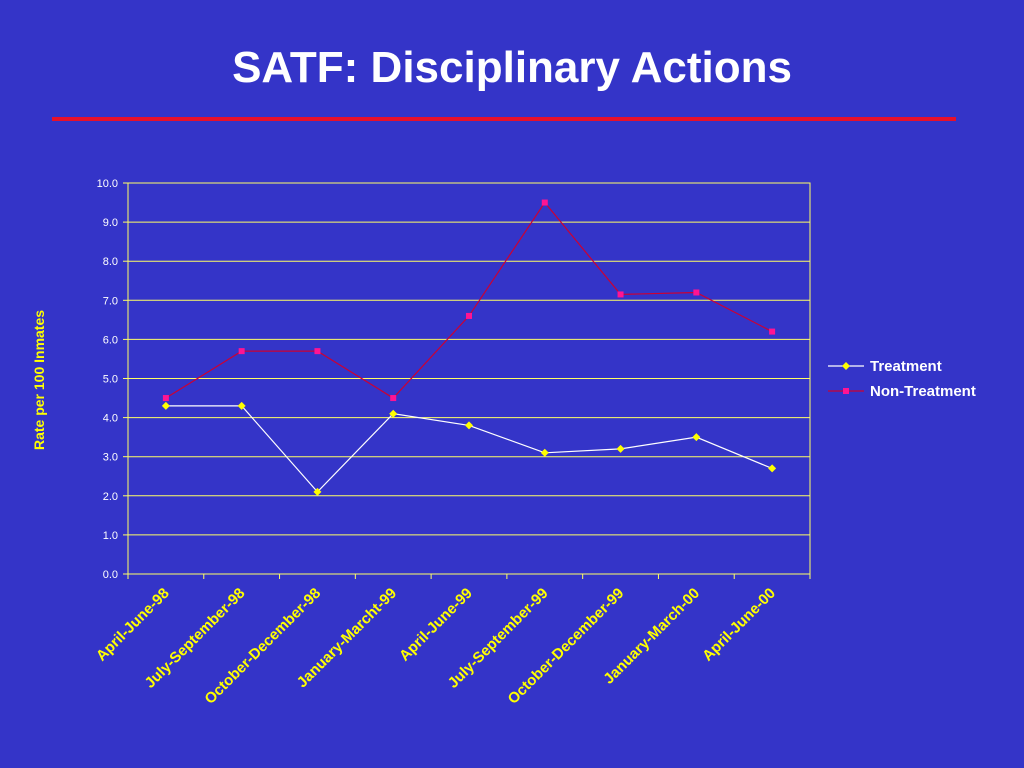 This screenshot has width=1024, height=768. I want to click on y-axis-title: Rate per 100 Inmates, so click(39, 380).